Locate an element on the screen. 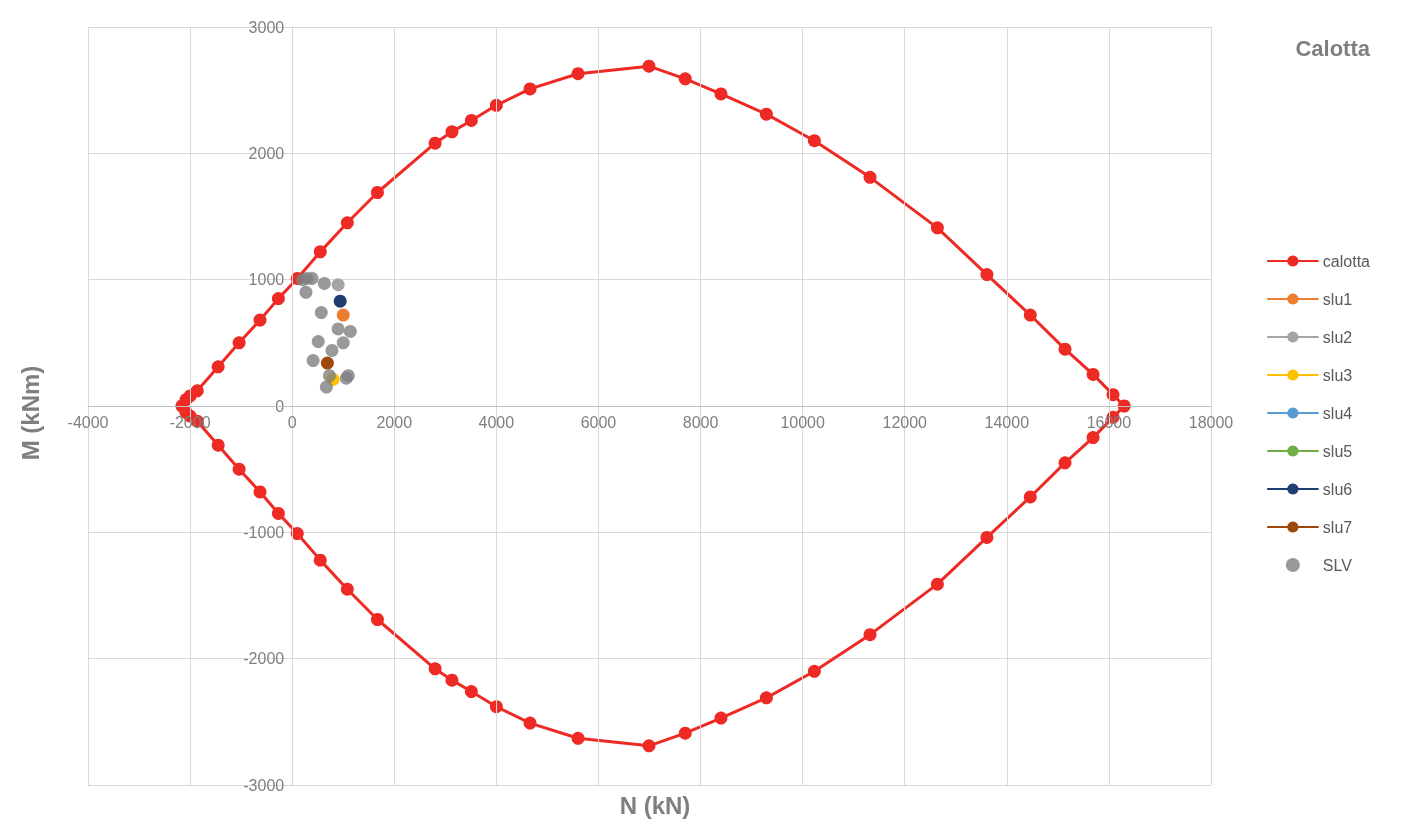  x-tick-label: 18000 is located at coordinates (1211, 422).